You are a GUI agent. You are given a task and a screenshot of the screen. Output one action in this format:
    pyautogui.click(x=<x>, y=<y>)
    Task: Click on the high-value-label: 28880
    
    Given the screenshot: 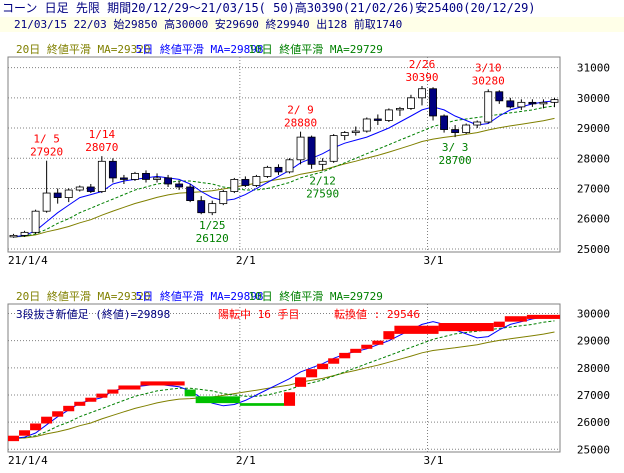 What is the action you would take?
    pyautogui.click(x=300, y=123)
    